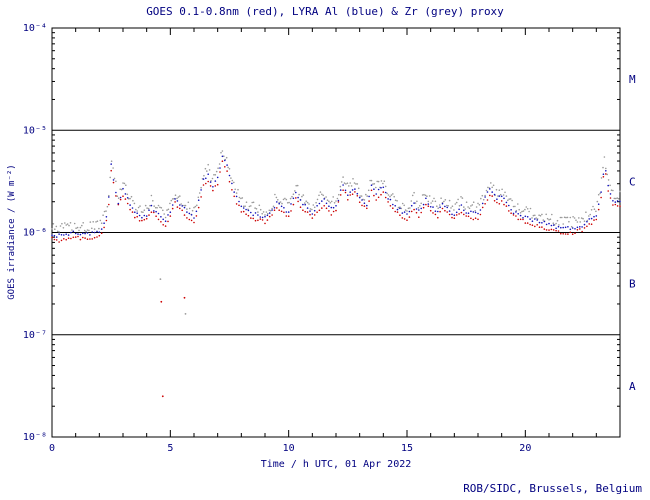  I want to click on x-axis-label: Time / h UTC, 01 Apr 2022, so click(336, 464).